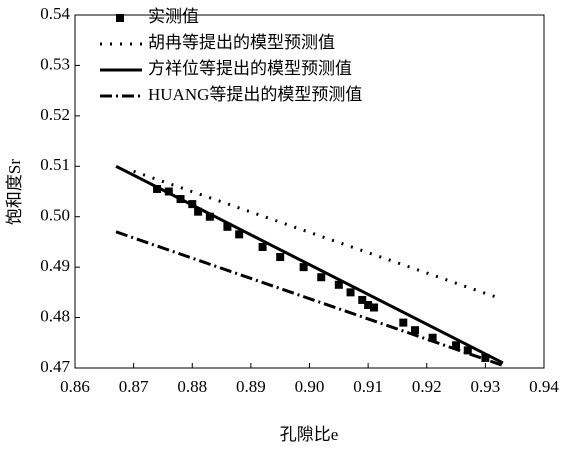  What do you see at coordinates (427, 386) in the screenshot?
I see `x-tick-label: 0.92` at bounding box center [427, 386].